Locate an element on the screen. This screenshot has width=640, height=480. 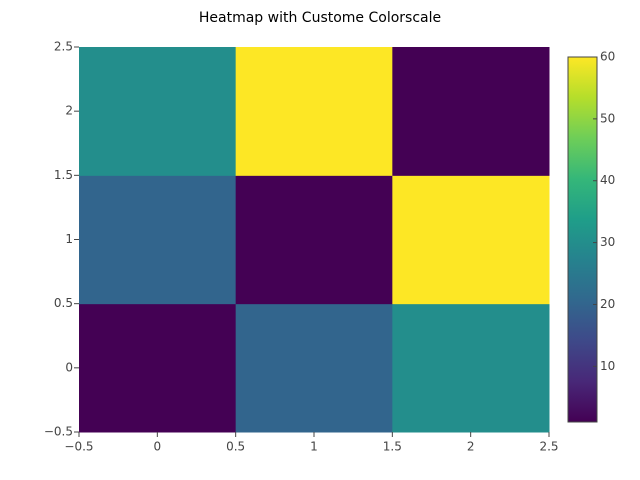
y-tick-label: 0.5 is located at coordinates (63, 303).